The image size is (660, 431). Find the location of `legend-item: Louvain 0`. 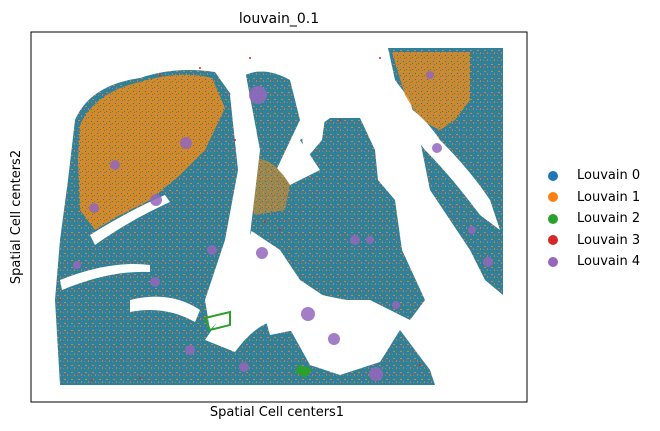

legend-item: Louvain 0 is located at coordinates (594, 176).